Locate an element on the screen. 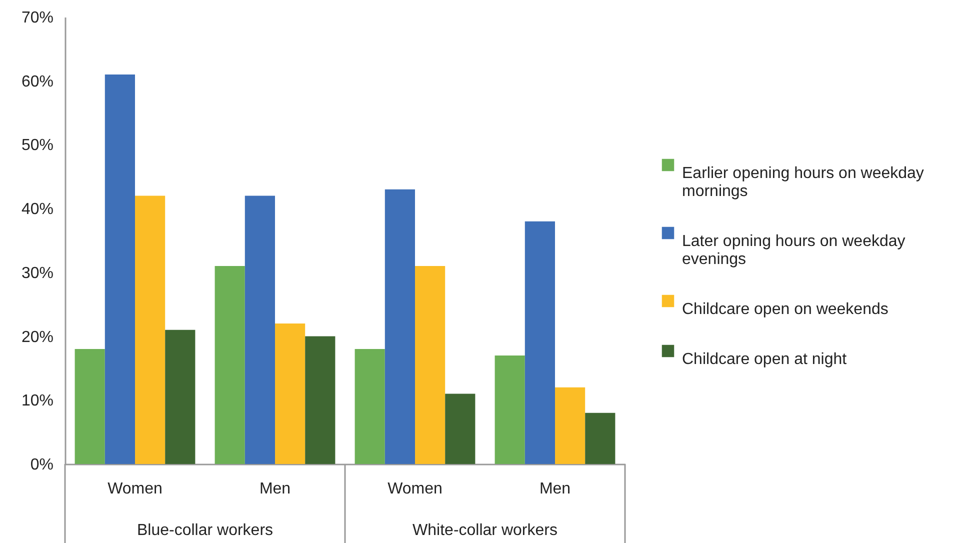  legend-label: Earlier opening hours on weekday mornings is located at coordinates (803, 182).